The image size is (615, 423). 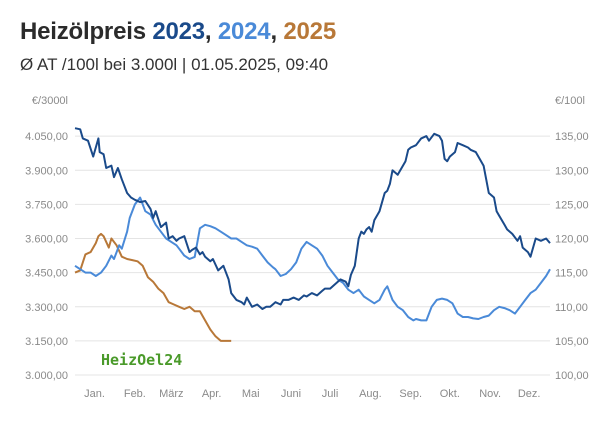 I want to click on right-tick-label: 120,00, so click(x=572, y=240).